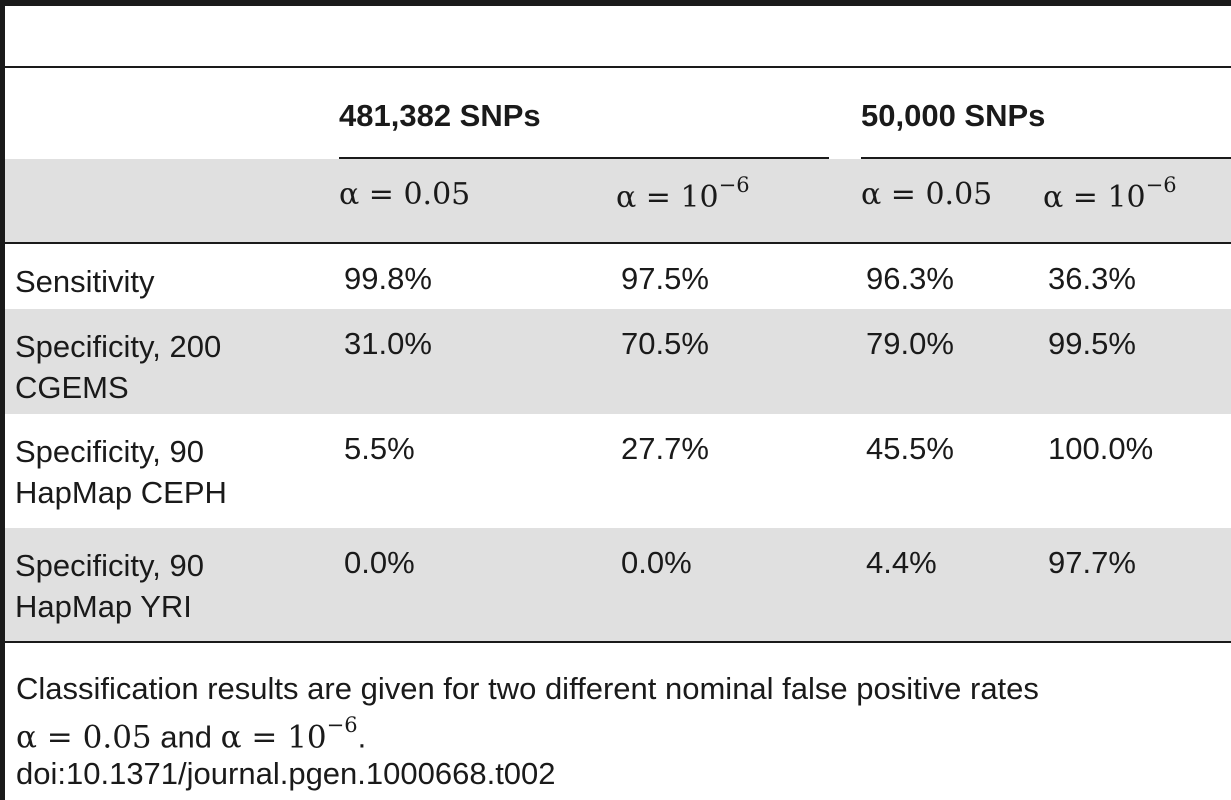 The width and height of the screenshot is (1231, 800). I want to click on empty-corner-cell, so click(172, 113).